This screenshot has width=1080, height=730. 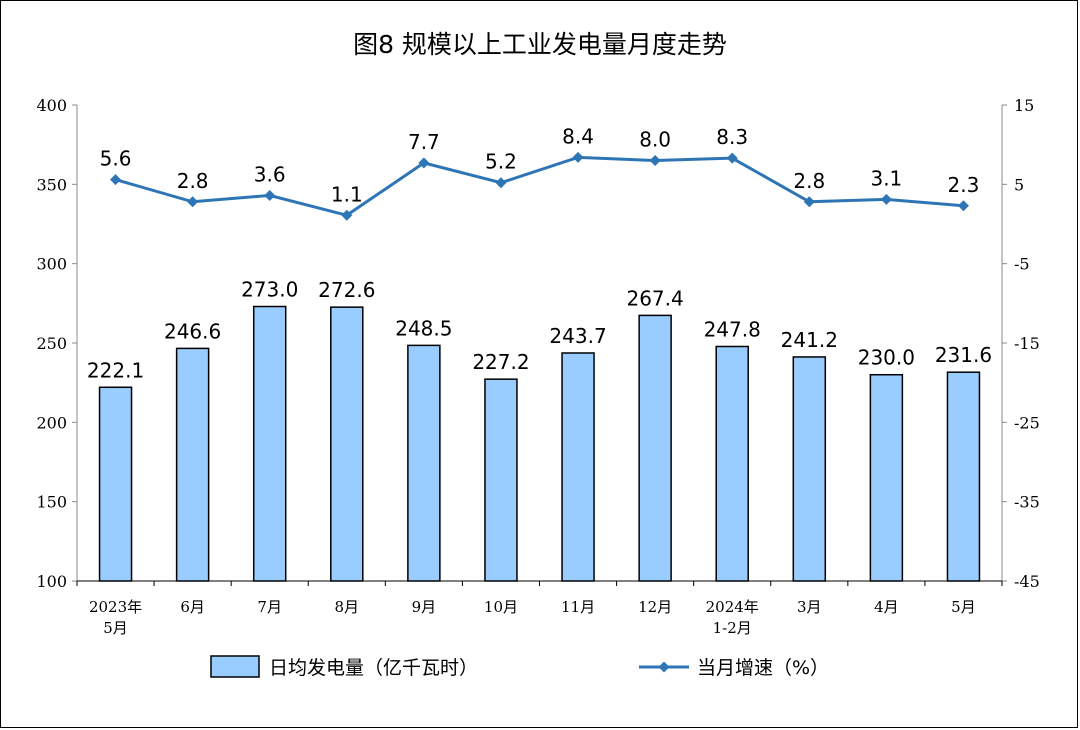 I want to click on line-data-label: 5.6, so click(x=116, y=159).